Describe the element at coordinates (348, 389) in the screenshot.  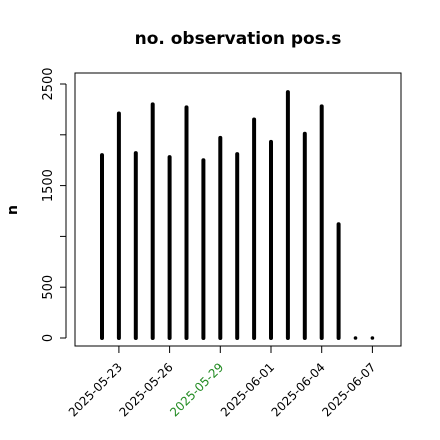
I see `x-tick-label: 2025-06-07` at that location.